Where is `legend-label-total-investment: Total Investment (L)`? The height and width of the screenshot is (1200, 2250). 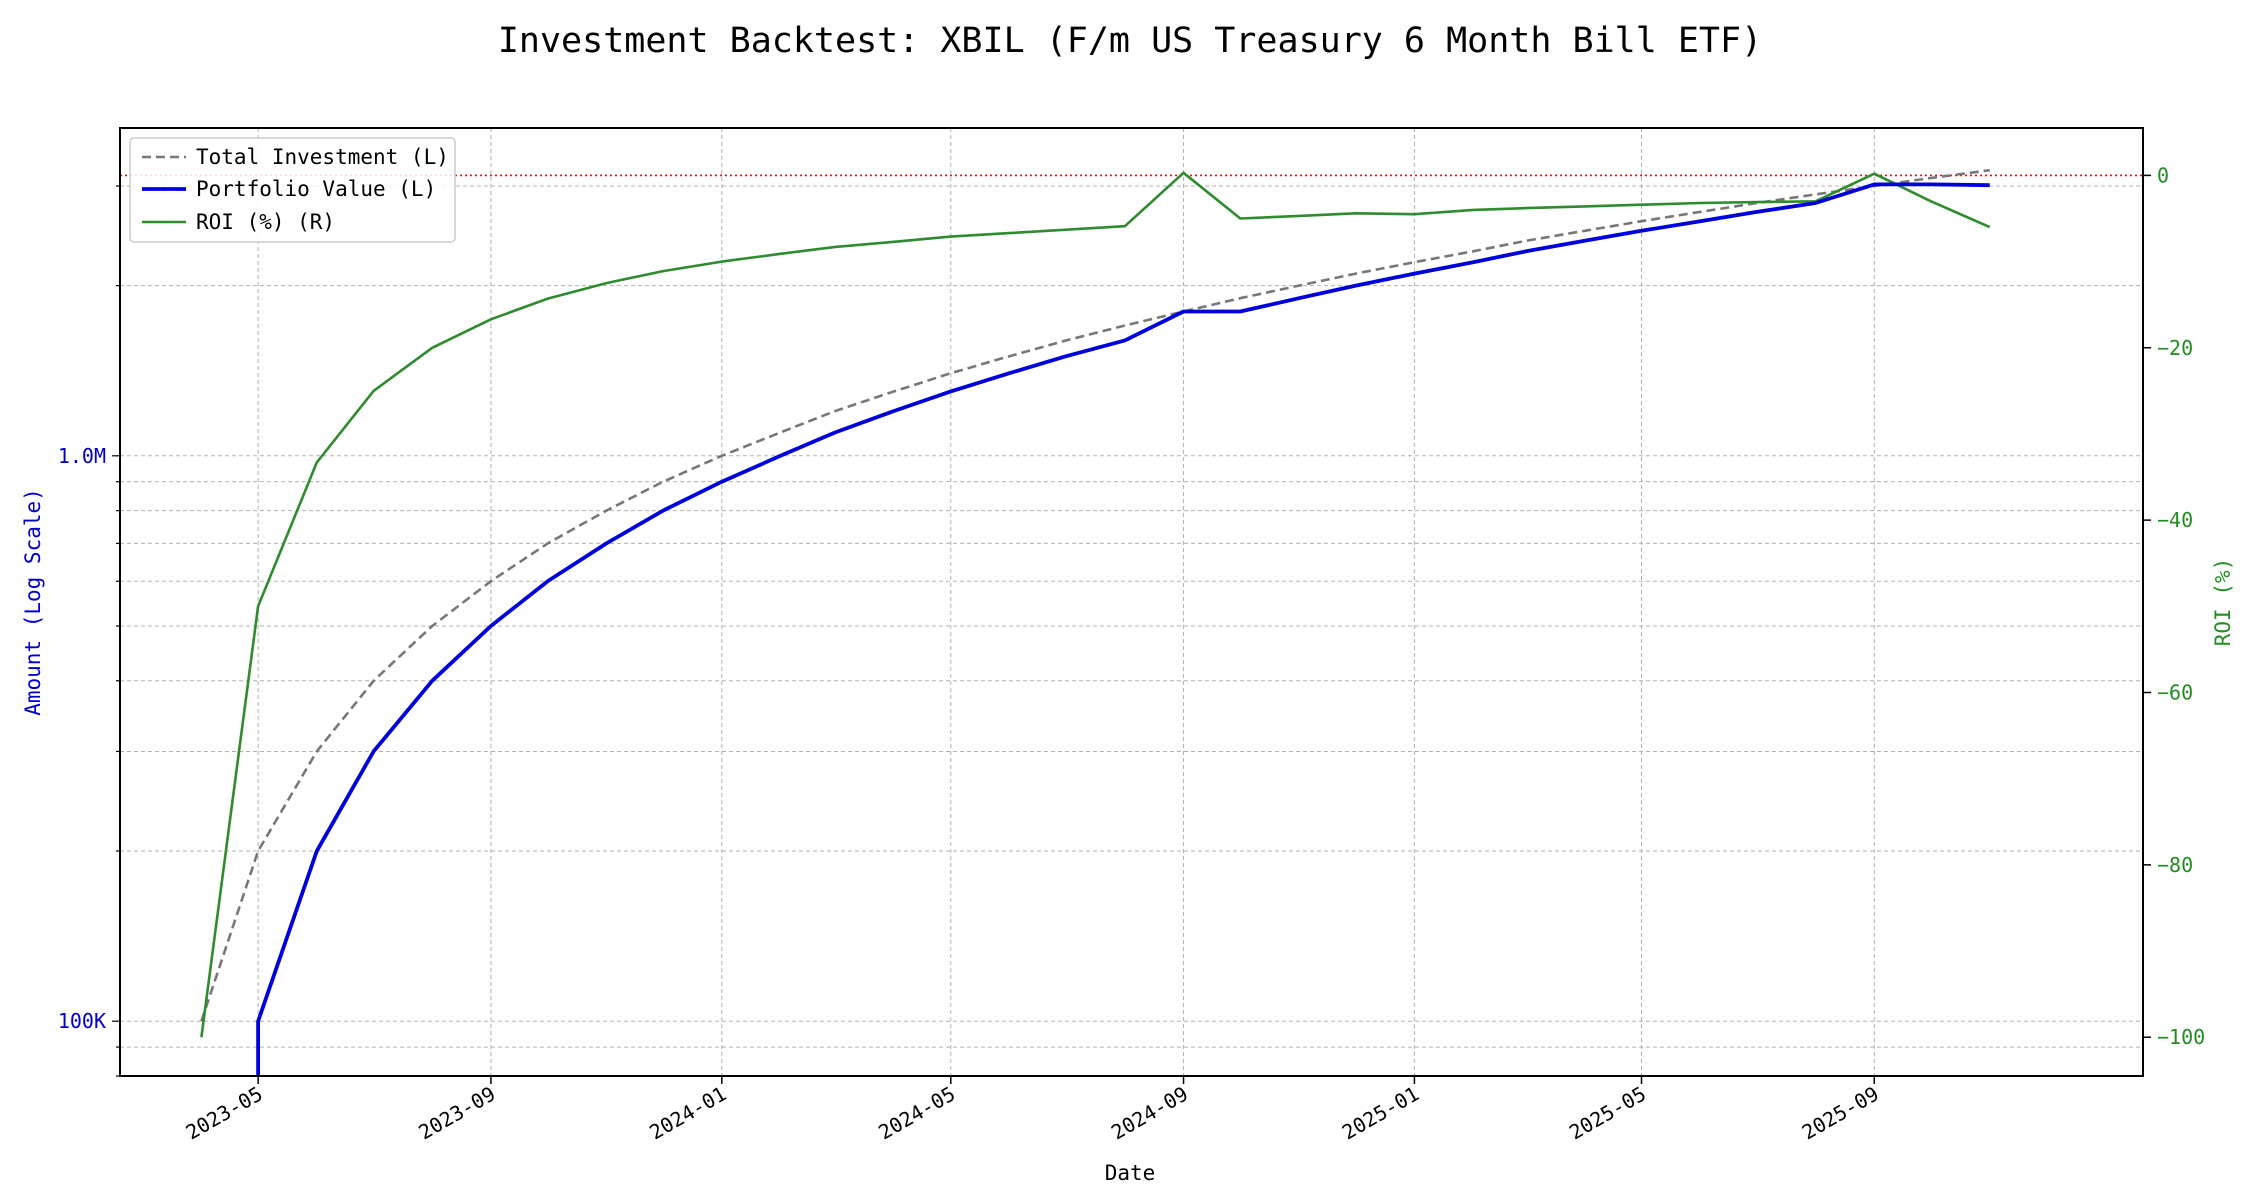
legend-label-total-investment: Total Investment (L) is located at coordinates (322, 157).